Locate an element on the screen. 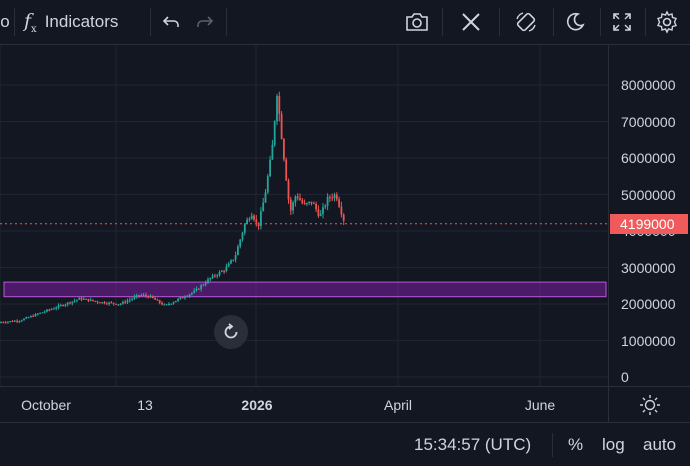 This screenshot has height=466, width=690. fullscreen-icon is located at coordinates (622, 22).